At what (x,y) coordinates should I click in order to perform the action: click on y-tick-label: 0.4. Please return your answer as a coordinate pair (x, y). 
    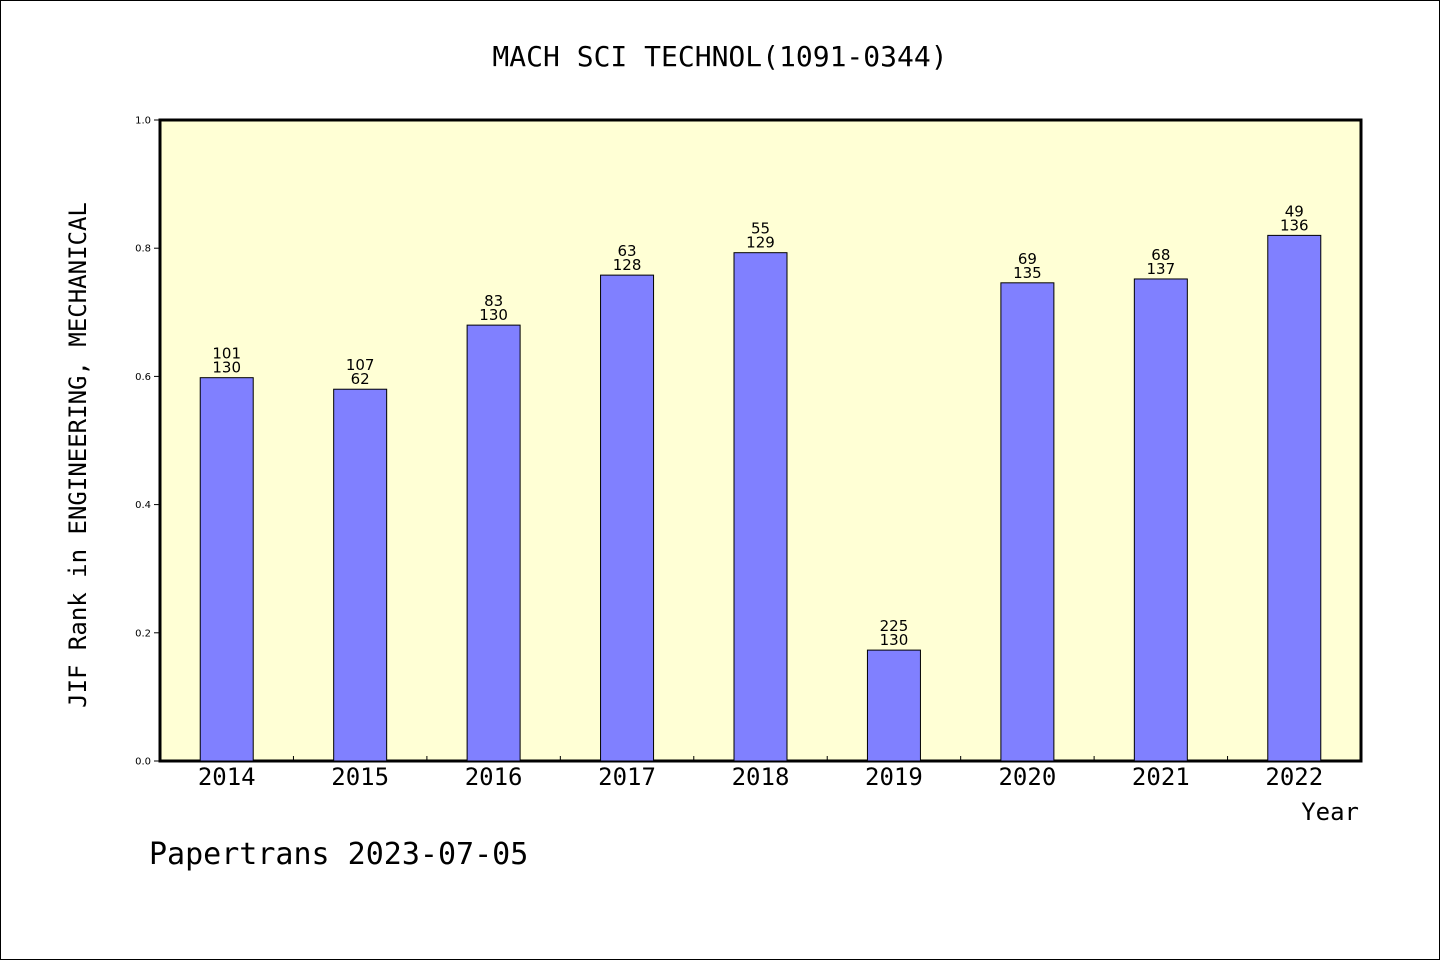
    Looking at the image, I should click on (143, 505).